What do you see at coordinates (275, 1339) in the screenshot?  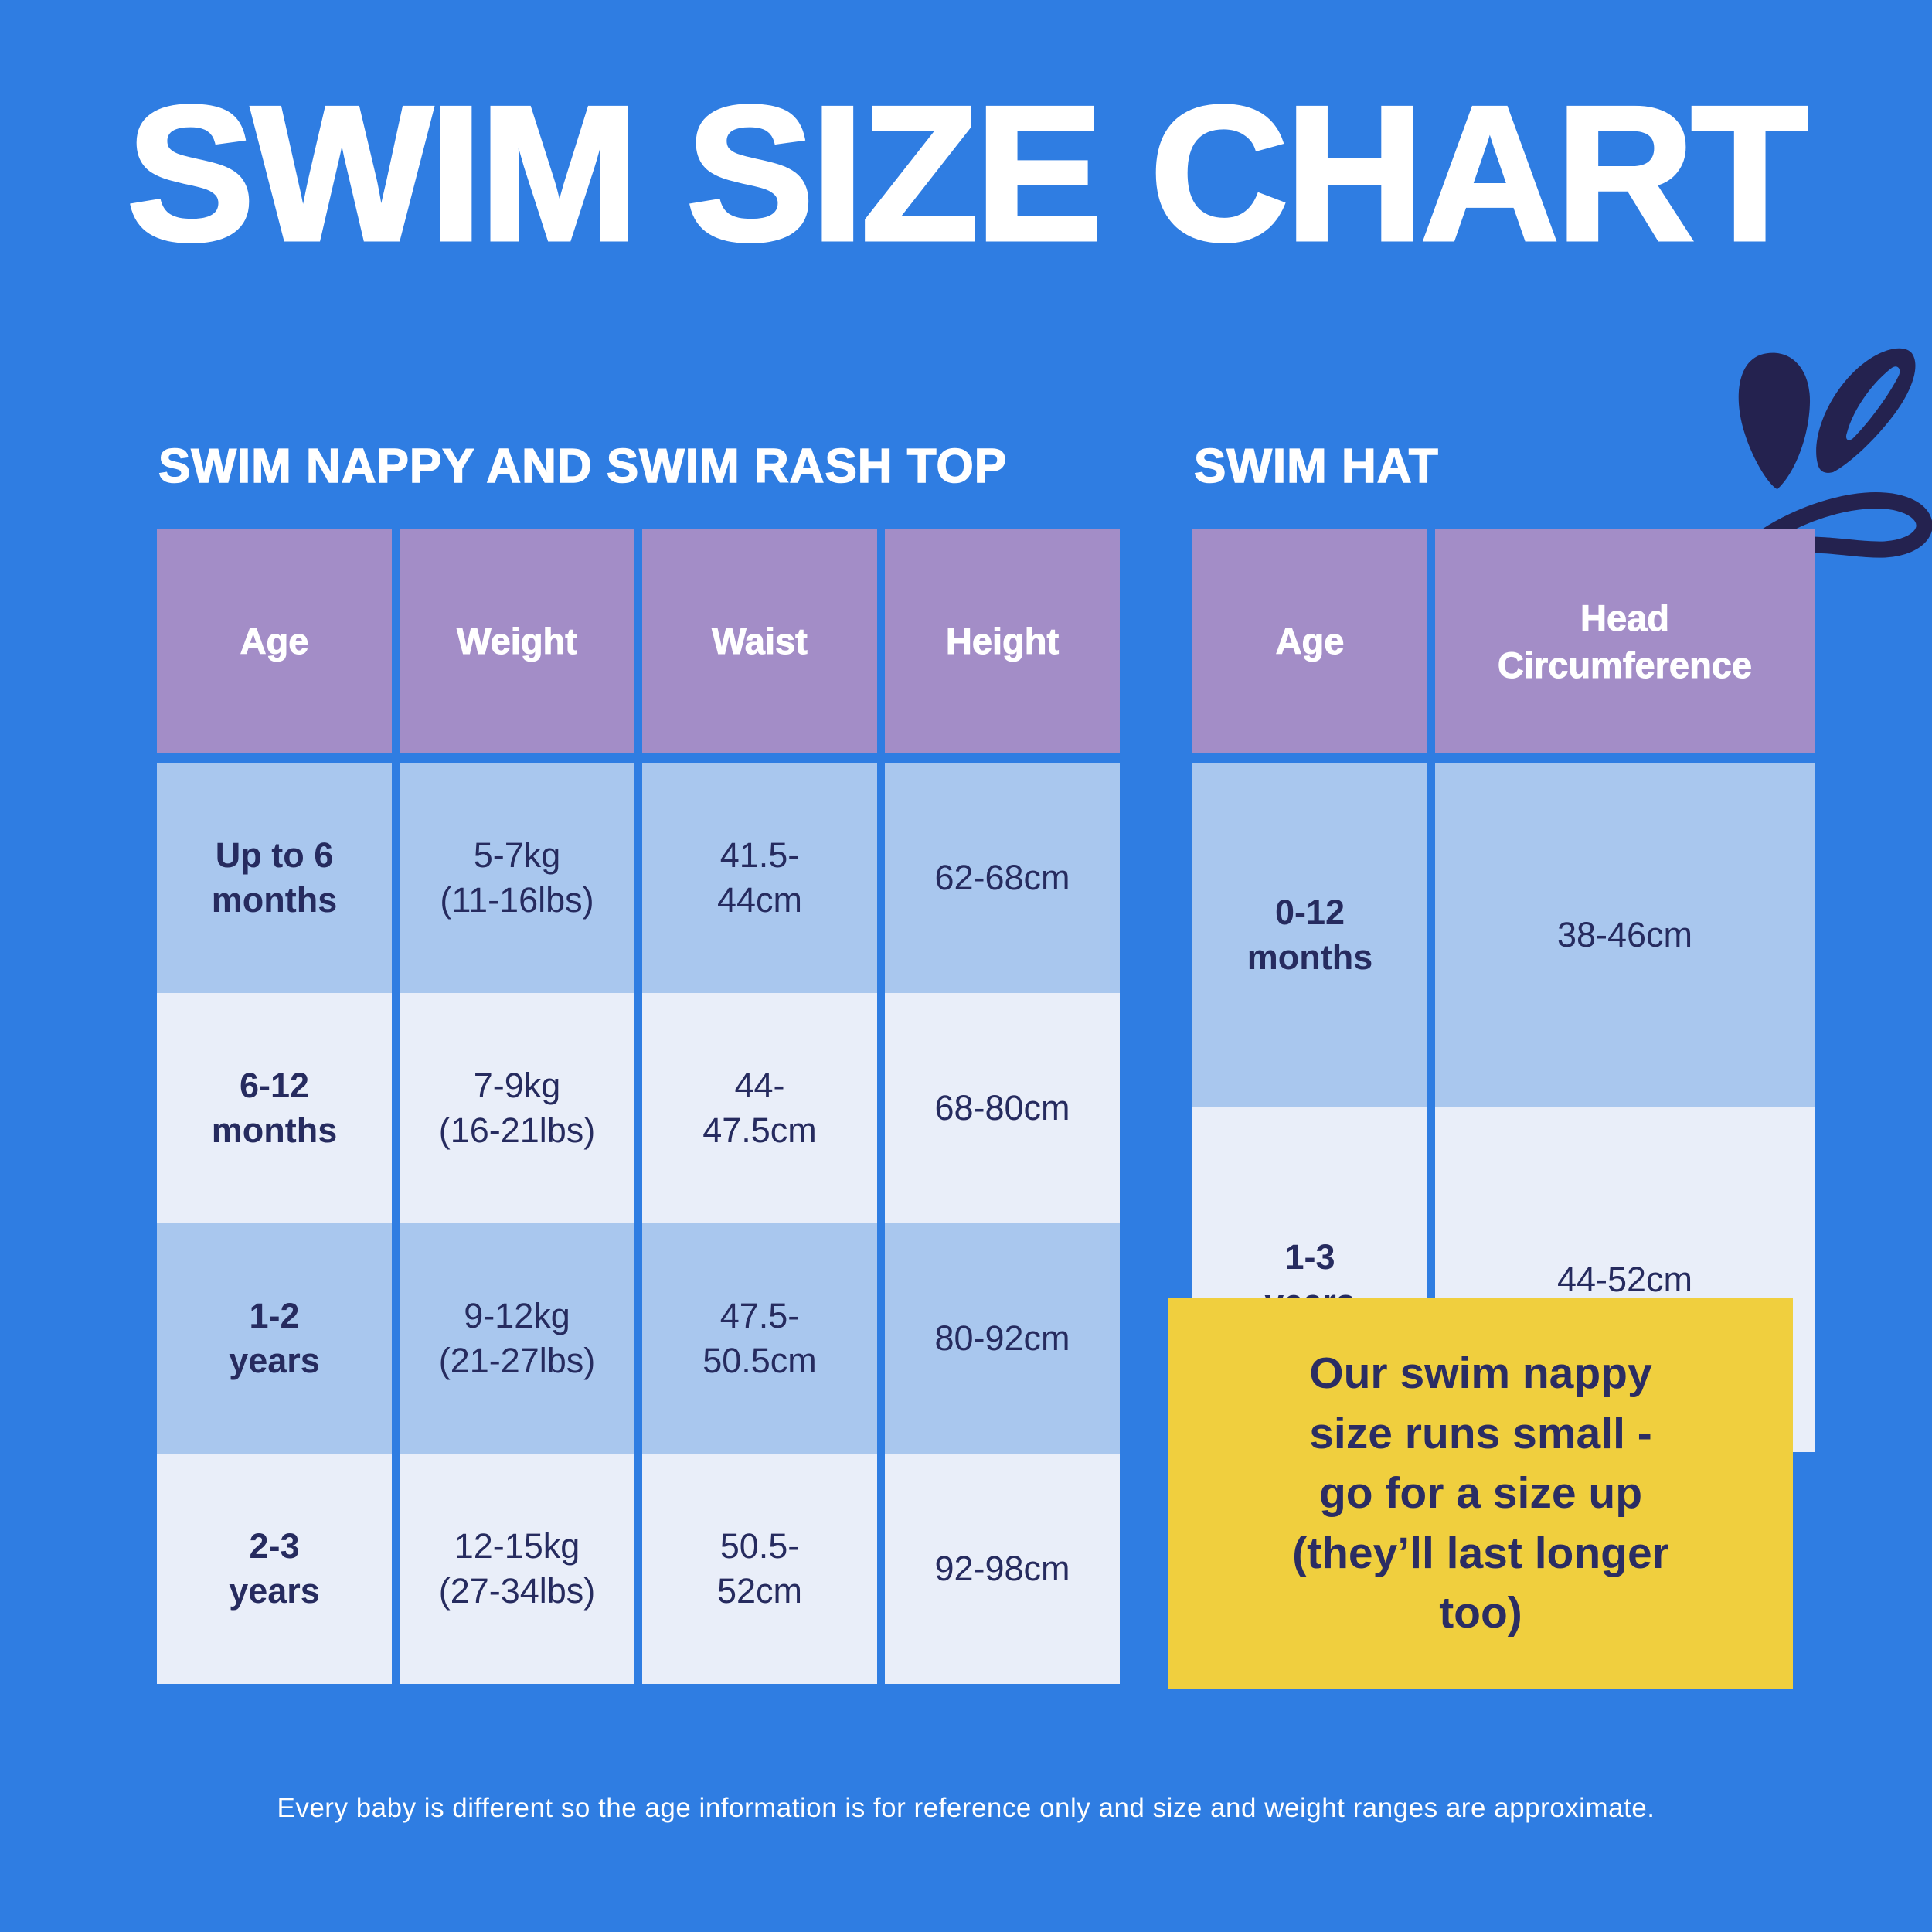 I see `table-cell: 1-2 years` at bounding box center [275, 1339].